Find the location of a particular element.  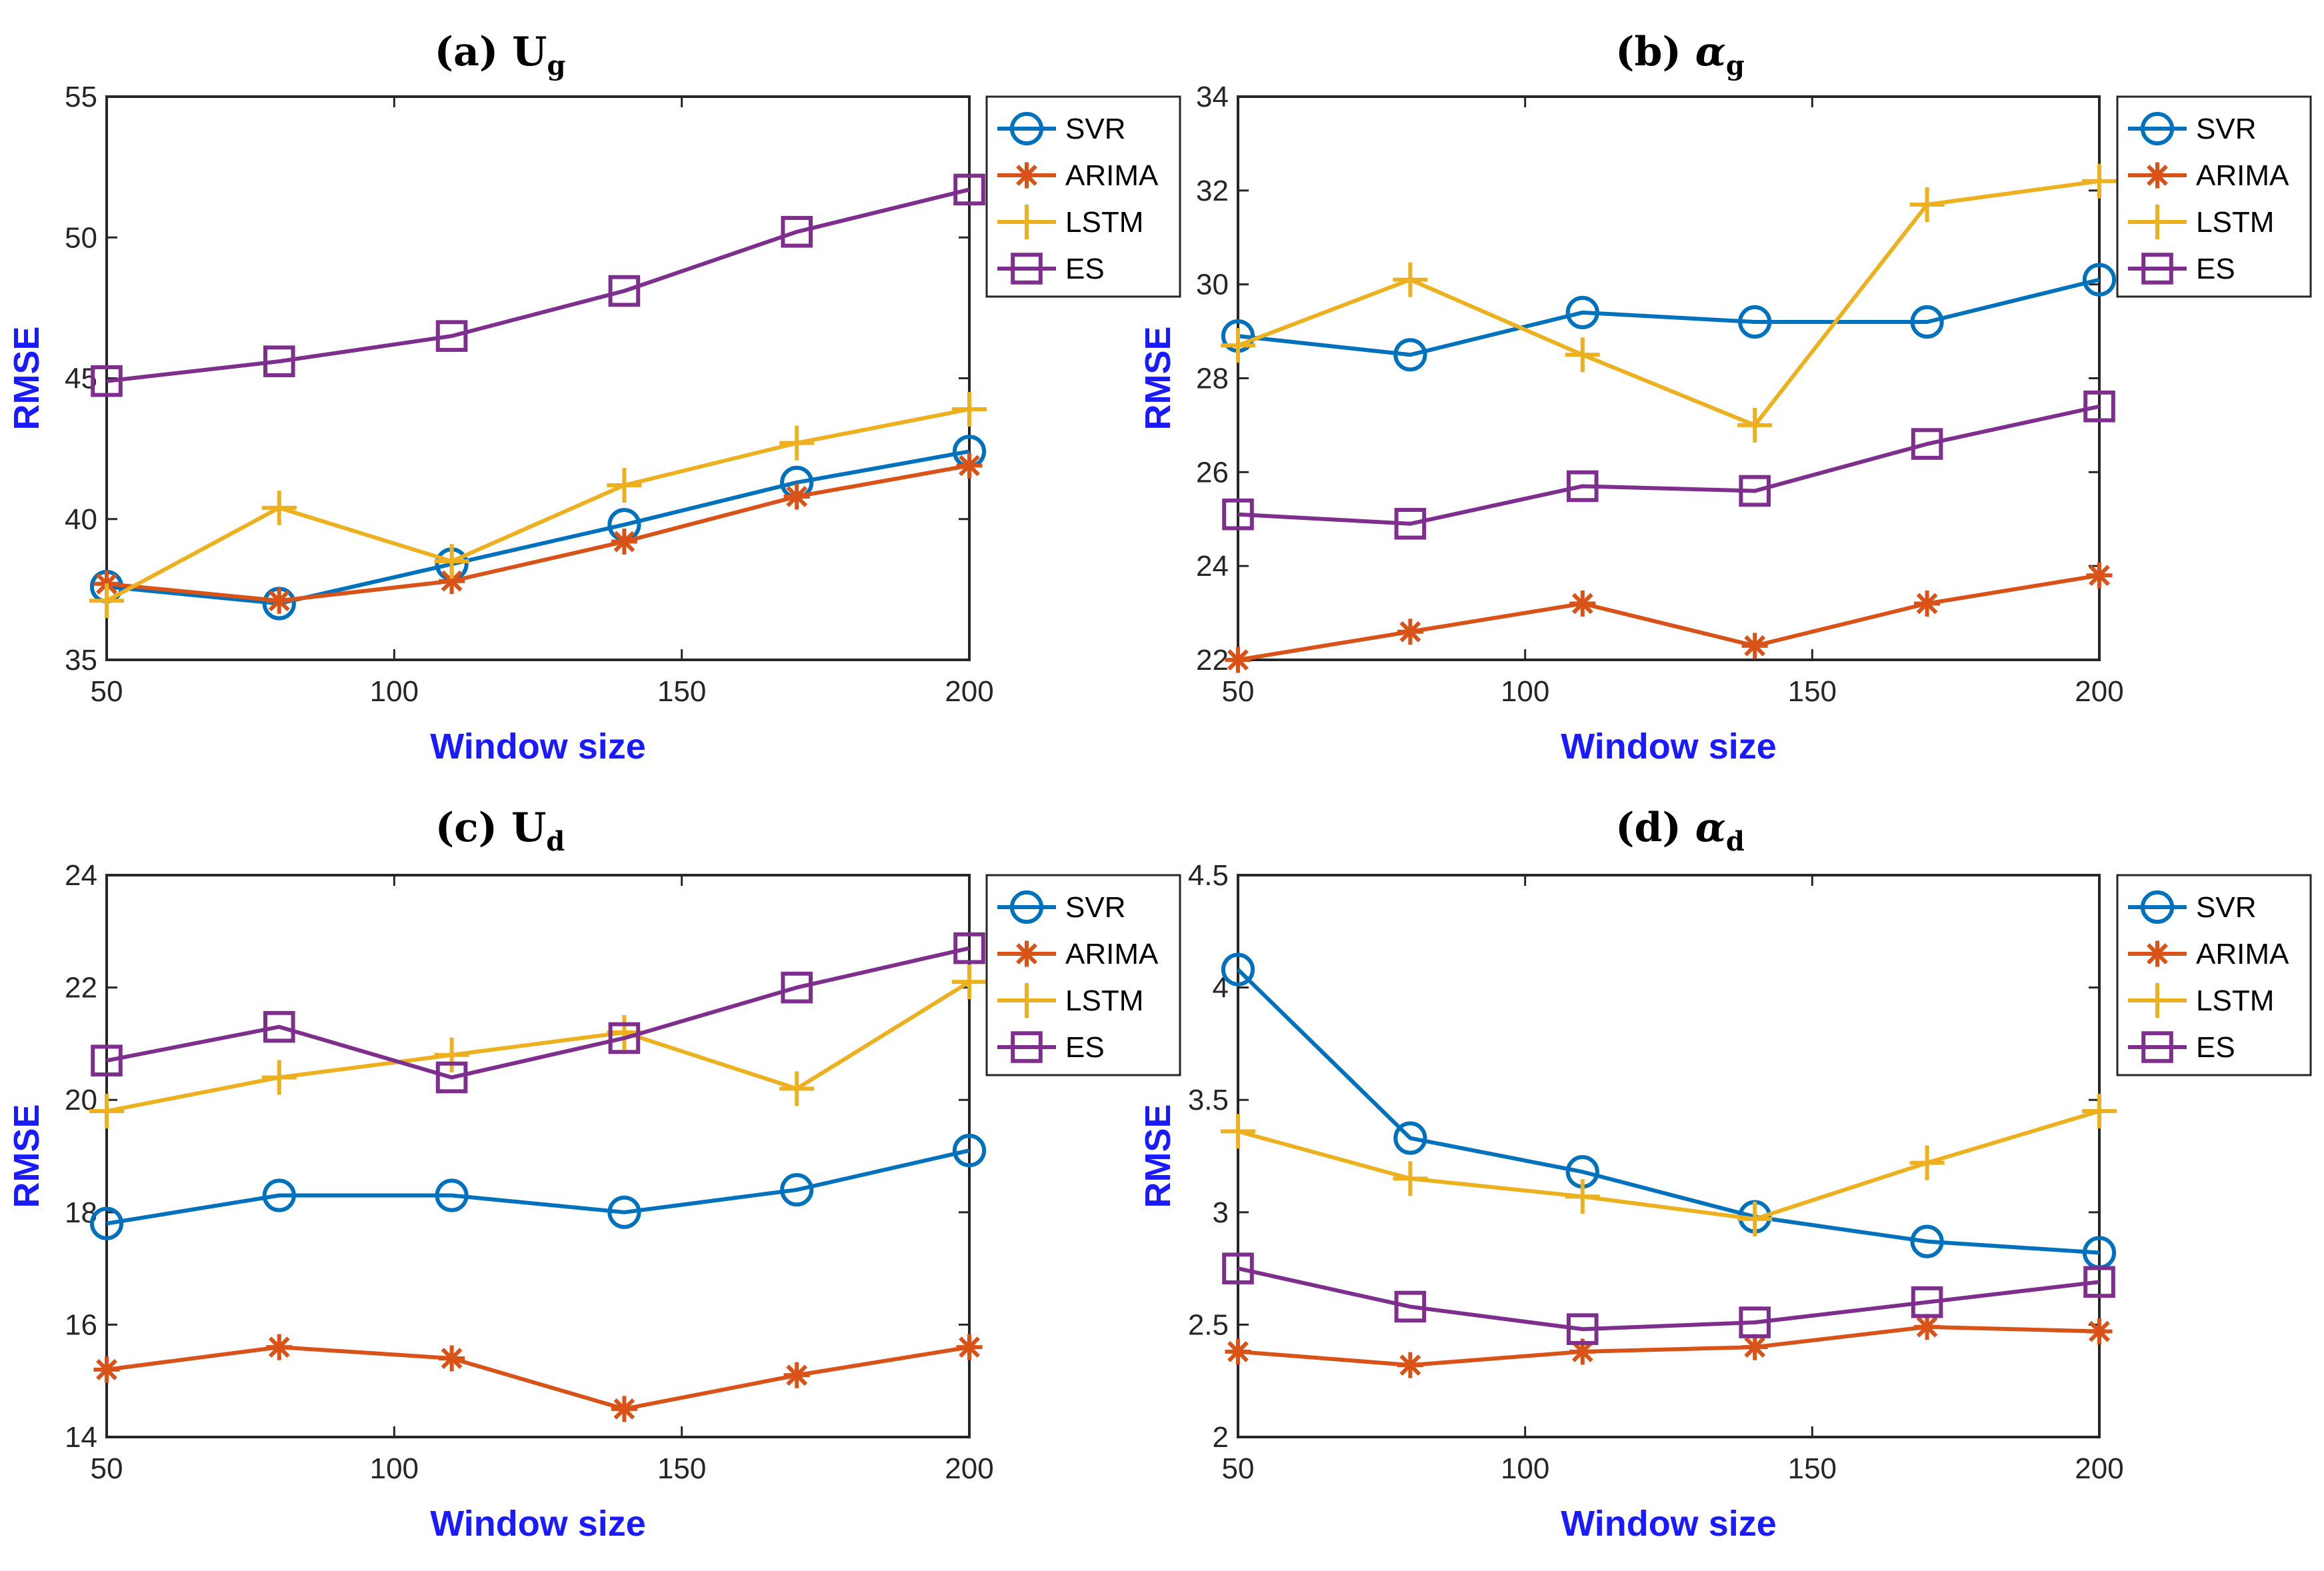

title-symbol: U is located at coordinates (528, 827).